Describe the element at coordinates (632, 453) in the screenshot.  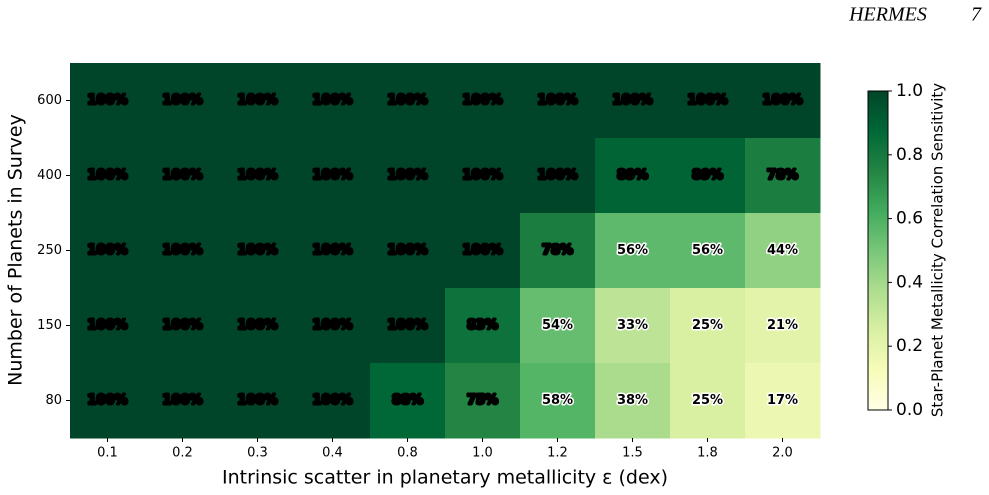
I see `x-tick-label: 1.5` at that location.